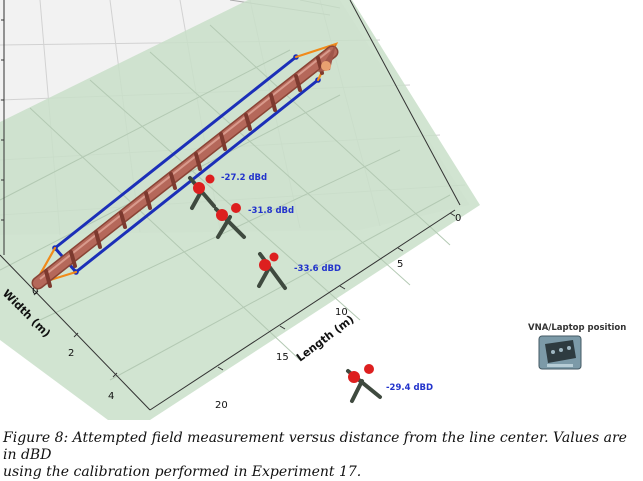 This screenshot has width=643, height=481. Describe the element at coordinates (400, 264) in the screenshot. I see `length-tick-5: 5` at that location.